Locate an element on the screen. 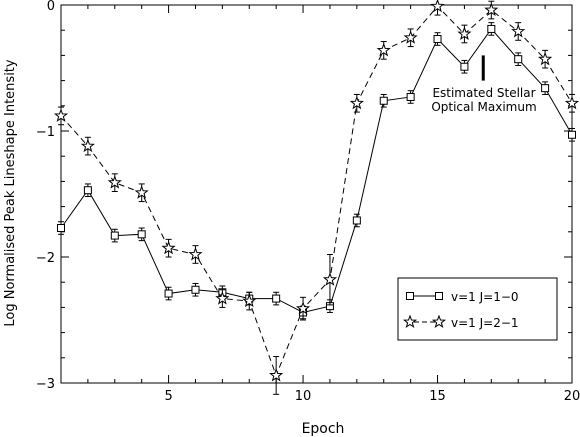  legend: v=1 J=1−0 v=1 J=2−1 is located at coordinates (477, 309).